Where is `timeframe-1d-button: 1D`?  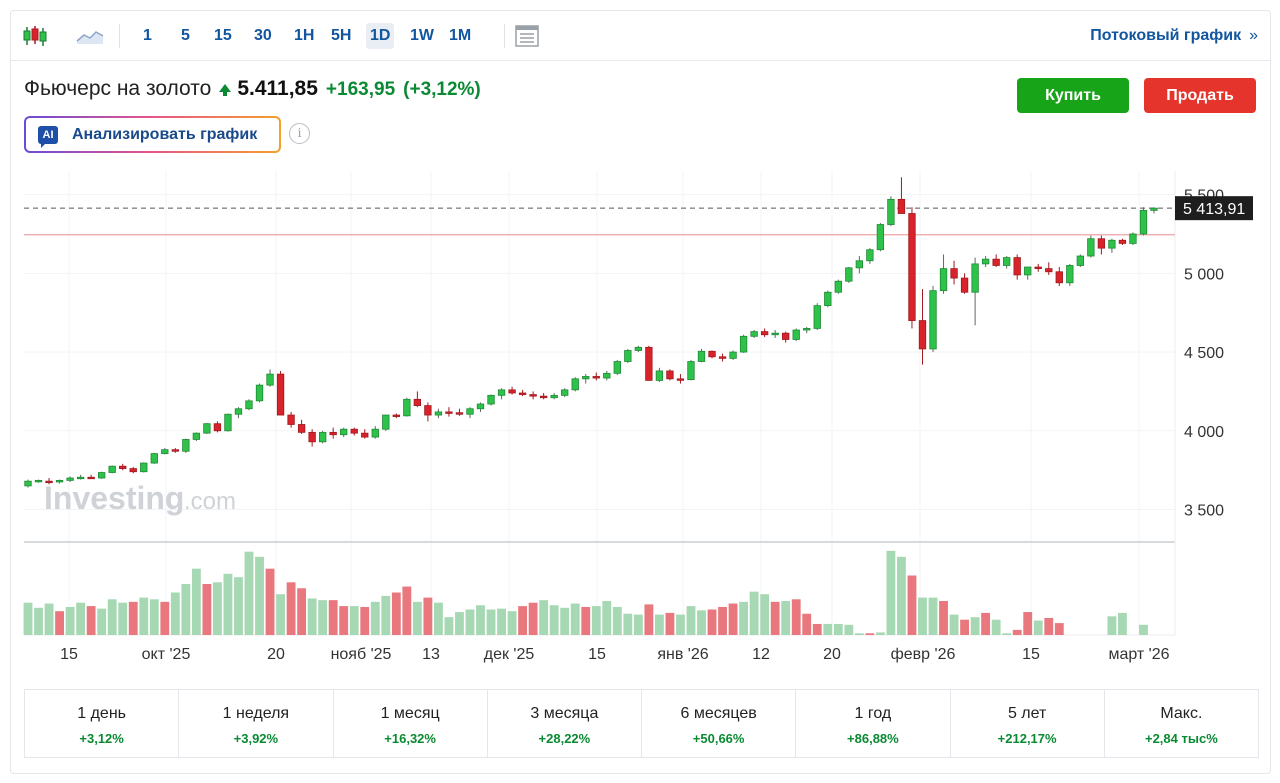
timeframe-1d-button: 1D is located at coordinates (380, 36).